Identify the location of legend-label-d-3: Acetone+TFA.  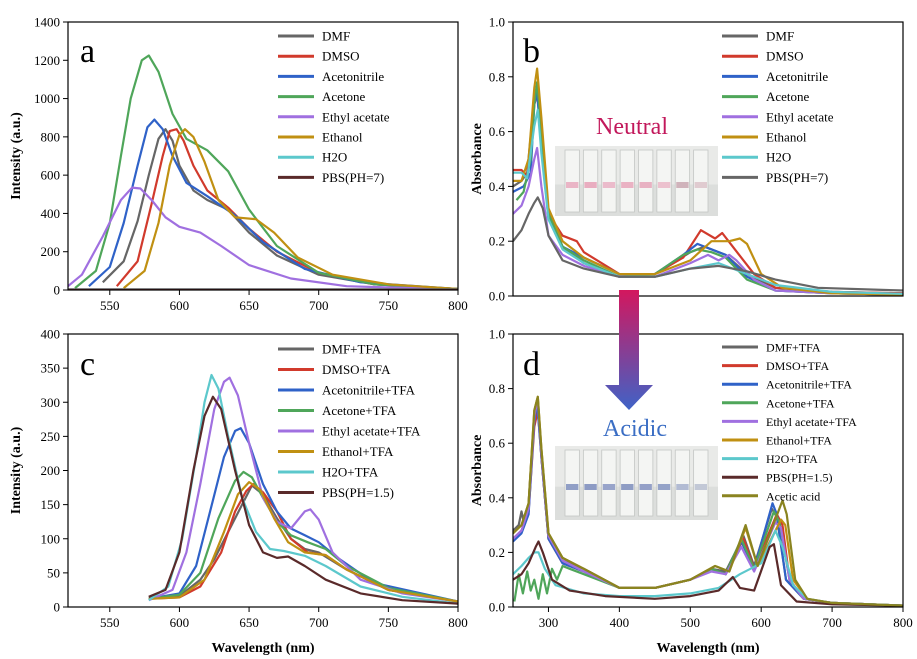
(800, 403).